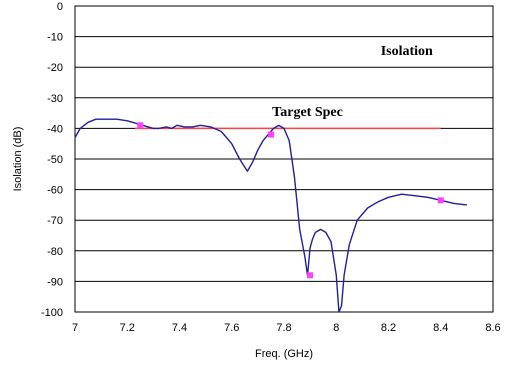 The image size is (505, 374). I want to click on chart-annotation: Target Spec, so click(307, 112).